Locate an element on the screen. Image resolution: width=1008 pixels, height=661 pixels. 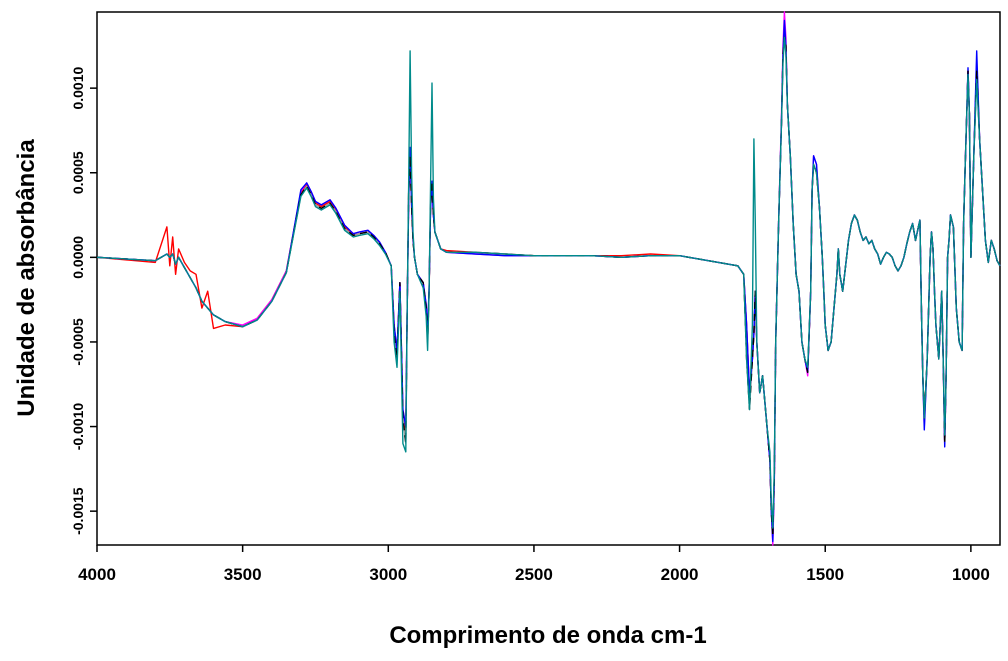
x-tick-label: 1500 is located at coordinates (825, 574).